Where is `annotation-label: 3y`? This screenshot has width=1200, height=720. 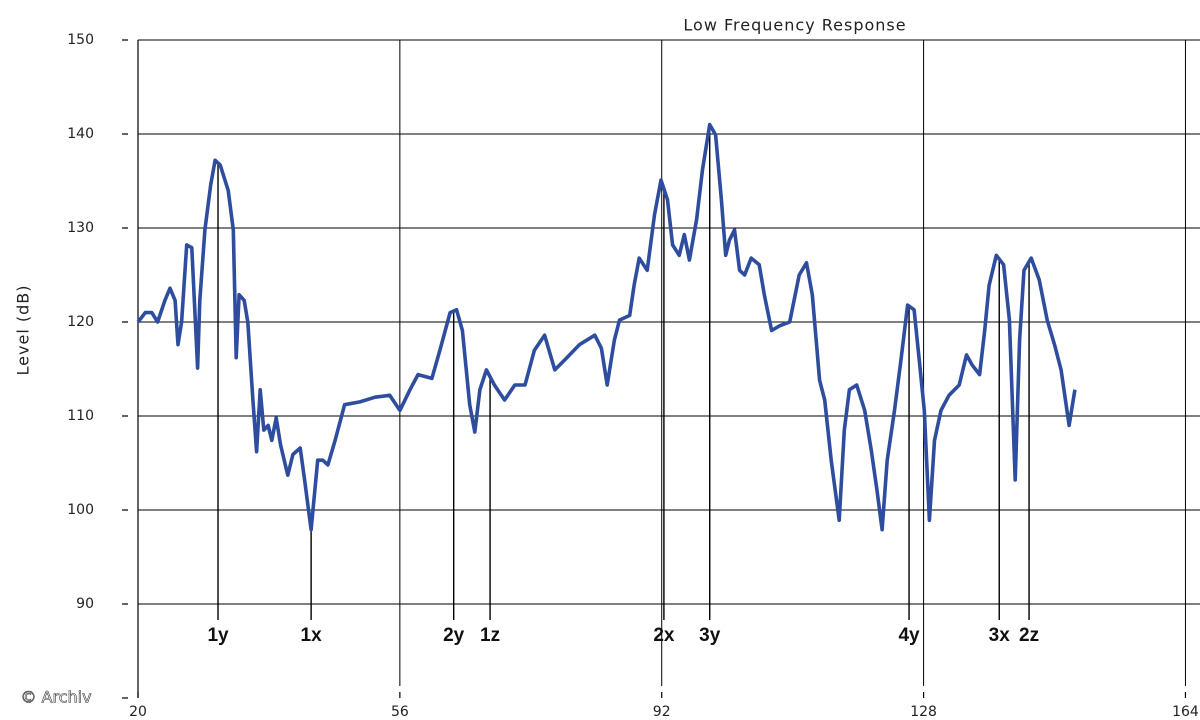 annotation-label: 3y is located at coordinates (710, 635).